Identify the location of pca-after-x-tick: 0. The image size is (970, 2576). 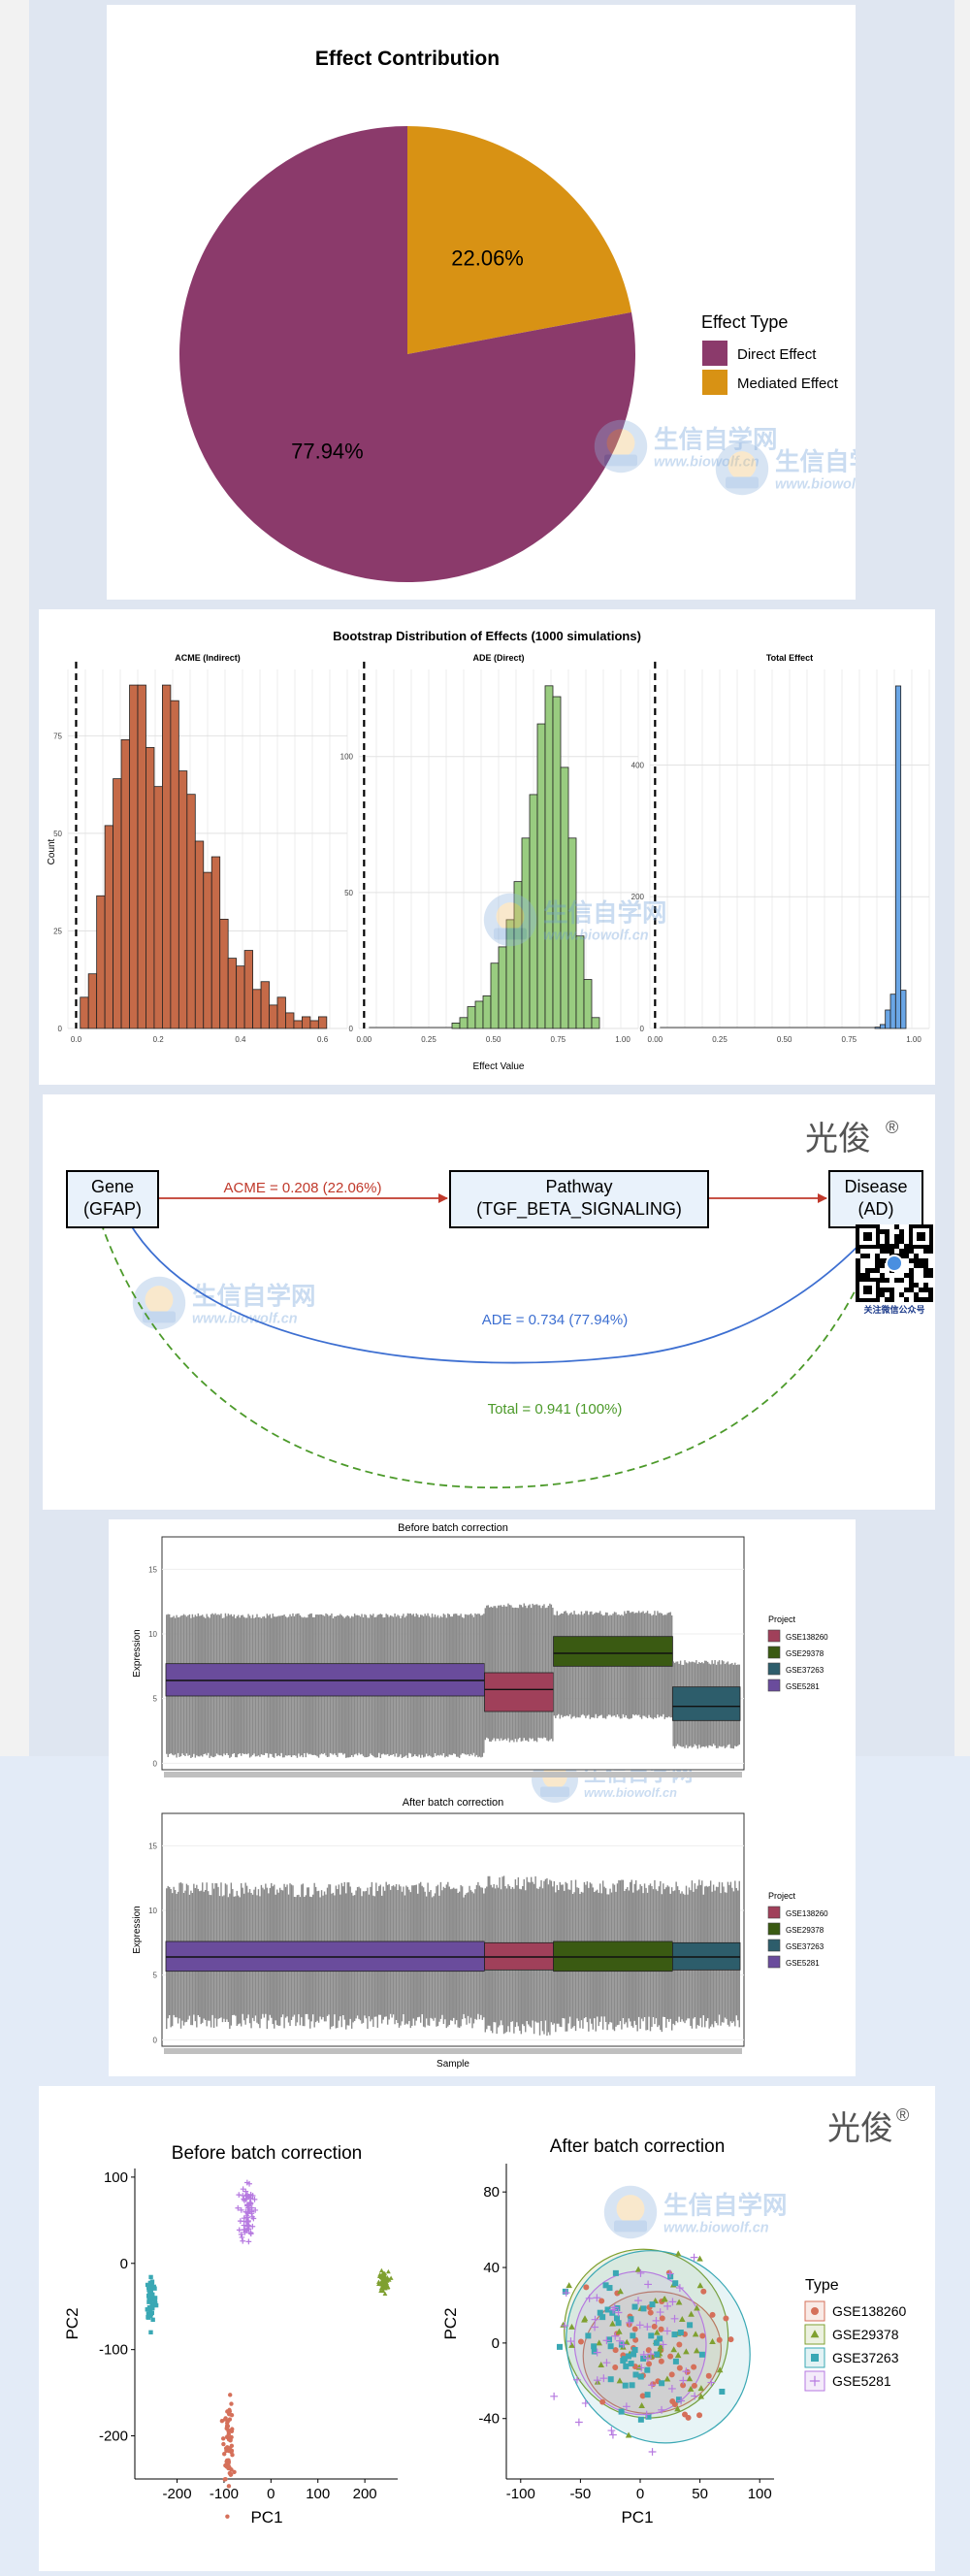
(640, 2494).